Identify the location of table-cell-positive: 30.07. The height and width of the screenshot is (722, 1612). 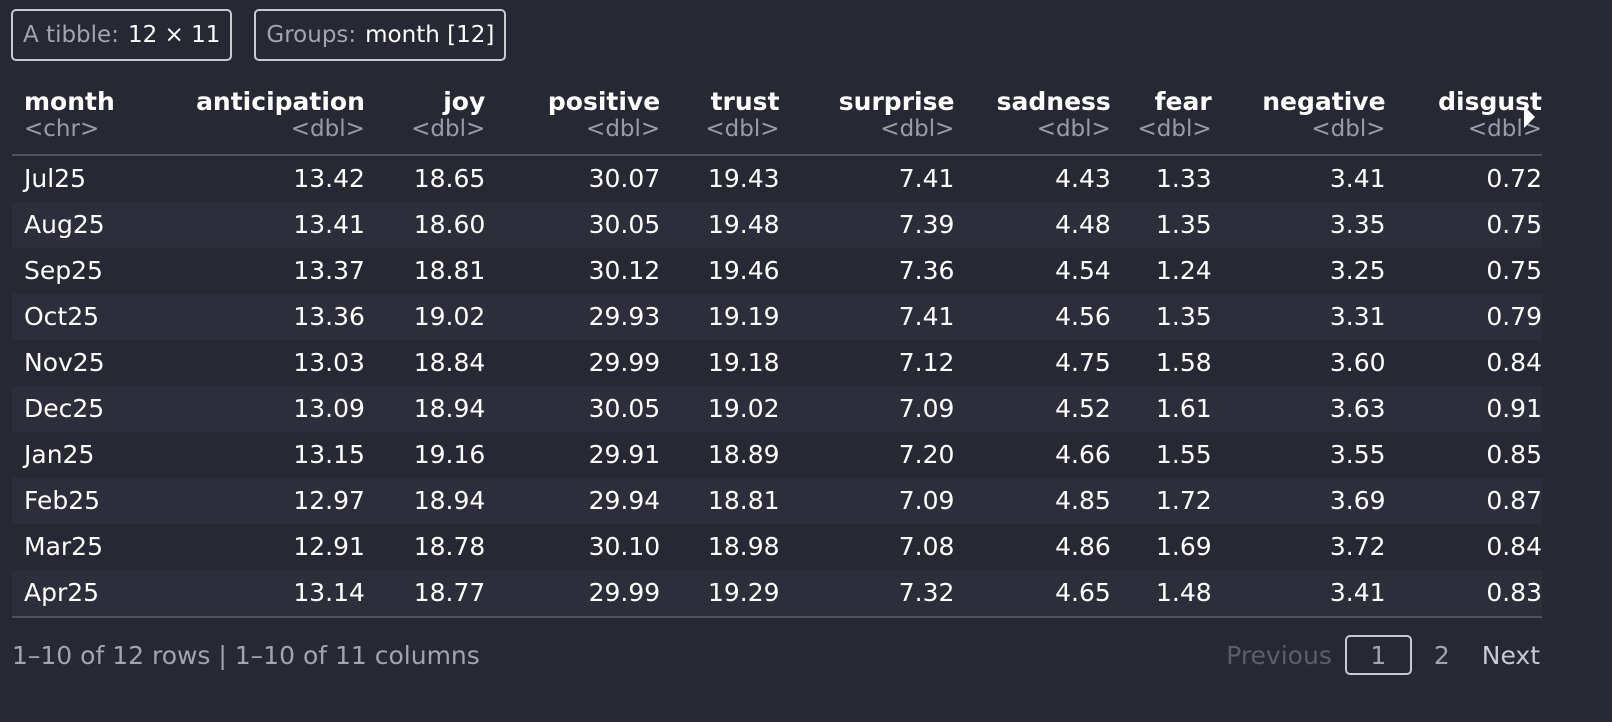
(624, 178).